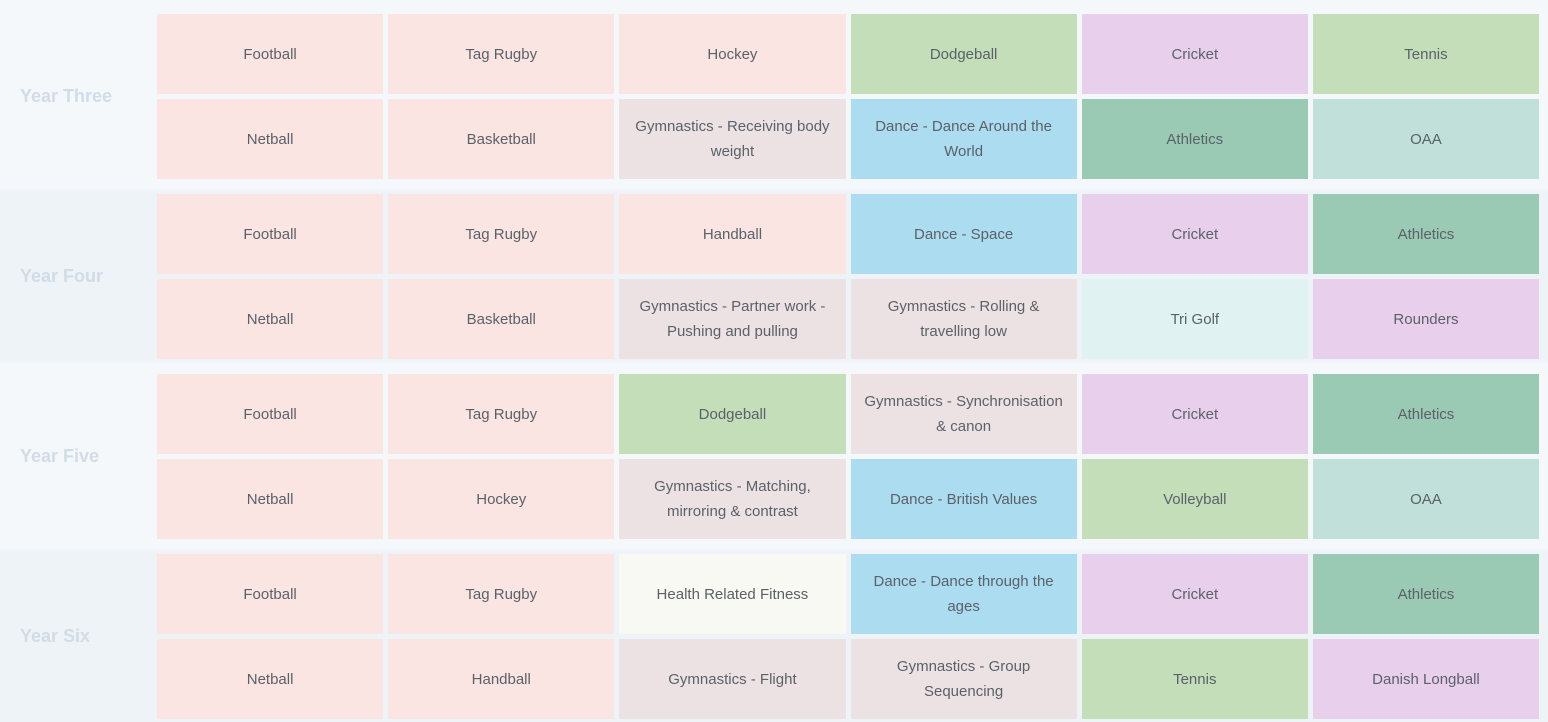  What do you see at coordinates (55, 635) in the screenshot?
I see `year-label: Year Six` at bounding box center [55, 635].